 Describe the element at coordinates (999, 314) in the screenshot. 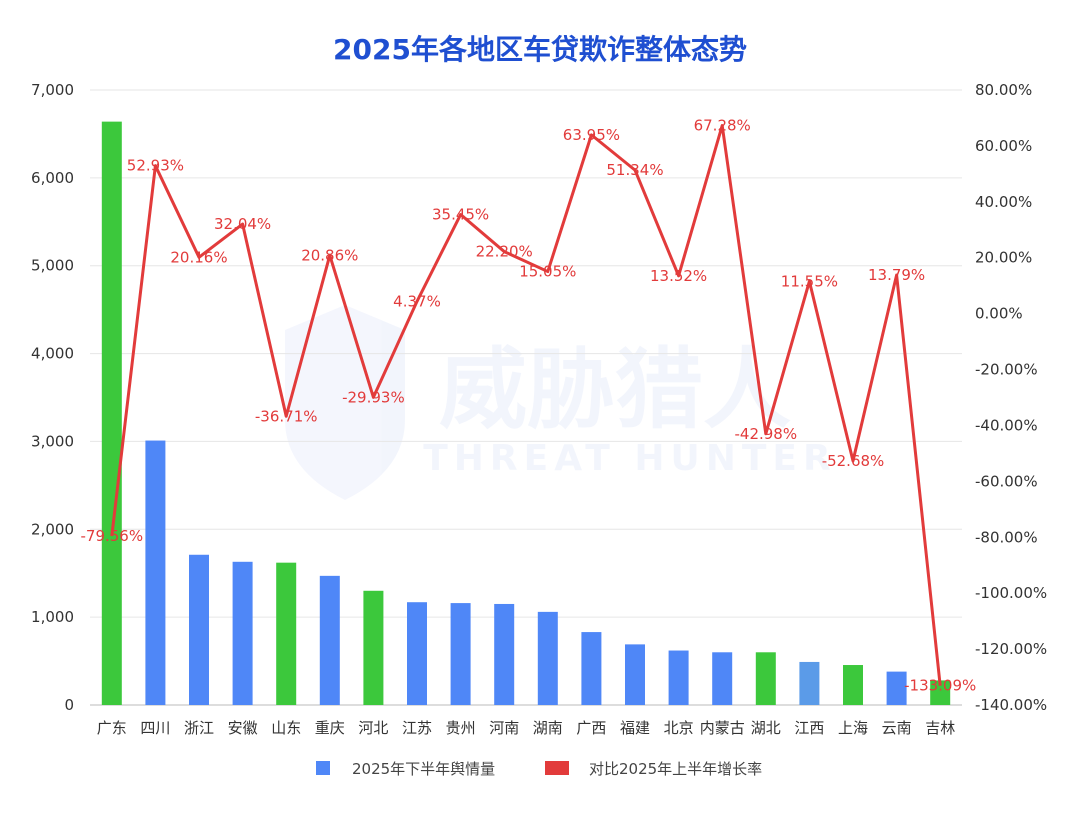

I see `y-right-tick-label: 0.00%` at that location.